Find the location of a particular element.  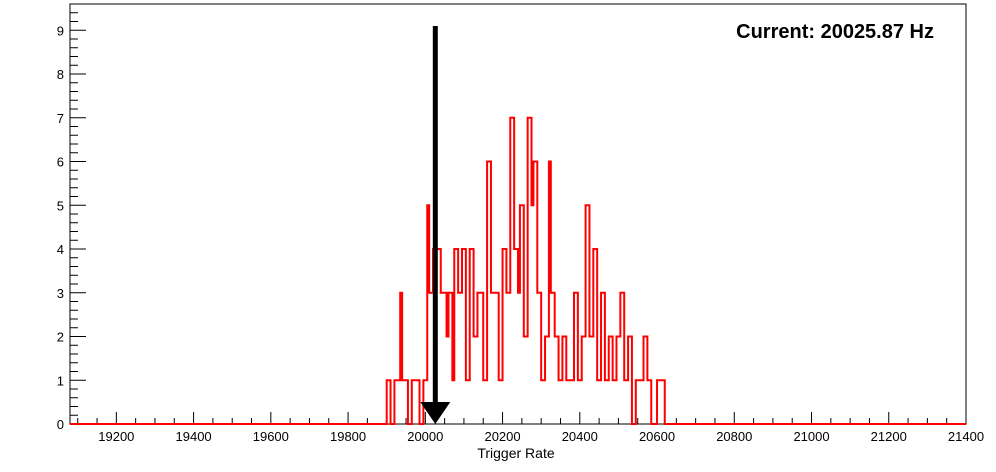

x-tick-label: 19600 is located at coordinates (271, 436).